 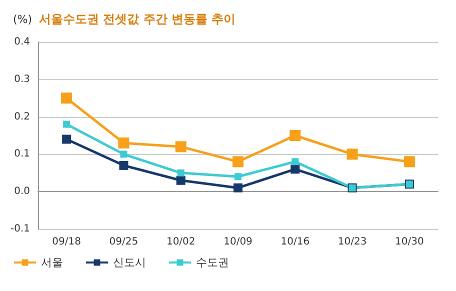 I want to click on x-tick-label: 10/16, so click(x=295, y=242).